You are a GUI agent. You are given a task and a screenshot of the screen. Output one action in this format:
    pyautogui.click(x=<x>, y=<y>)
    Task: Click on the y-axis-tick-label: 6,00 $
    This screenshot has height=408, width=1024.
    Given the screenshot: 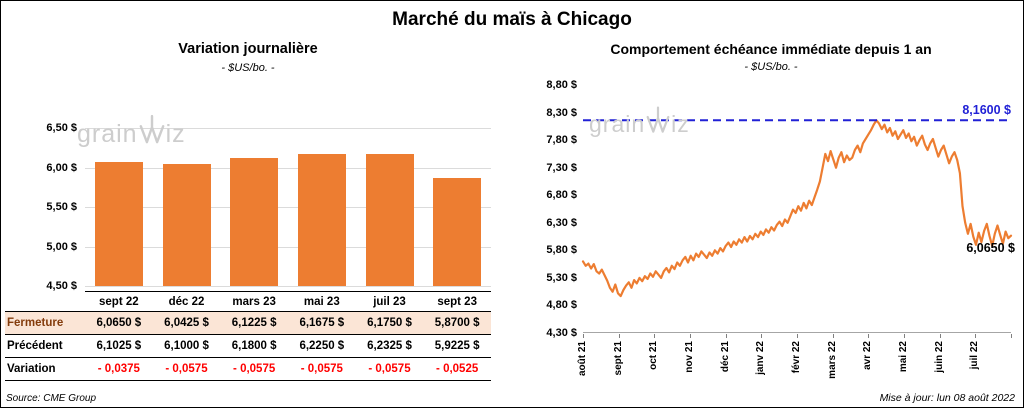 What is the action you would take?
    pyautogui.click(x=61, y=167)
    